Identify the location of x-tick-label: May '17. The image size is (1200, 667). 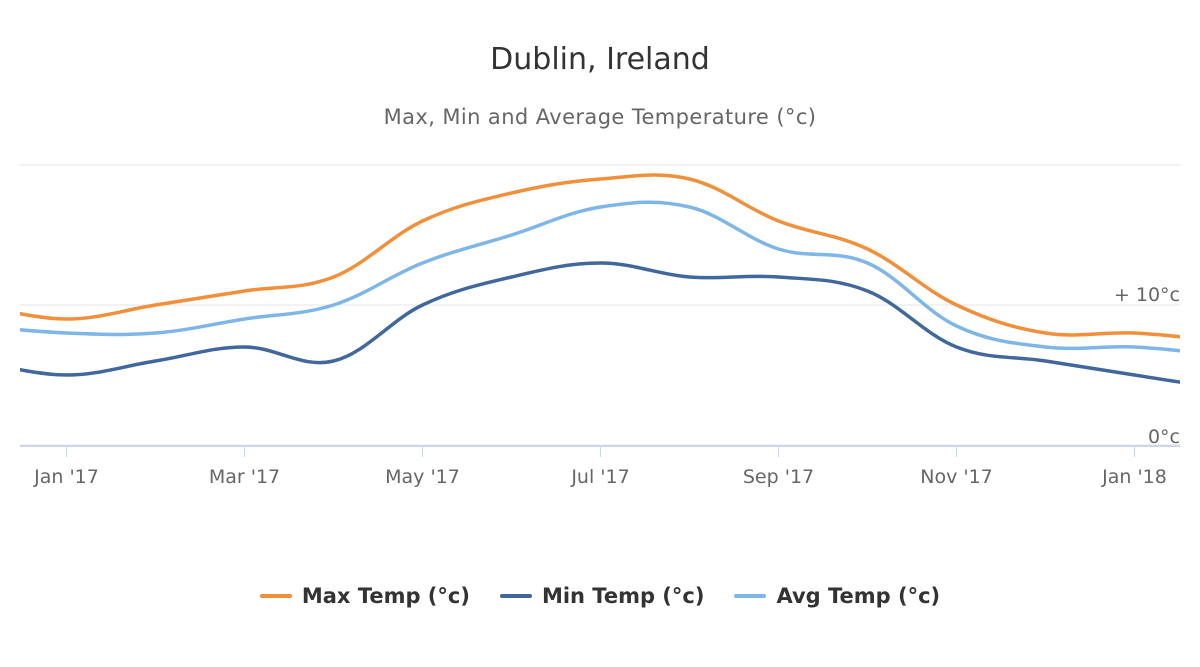
(422, 477).